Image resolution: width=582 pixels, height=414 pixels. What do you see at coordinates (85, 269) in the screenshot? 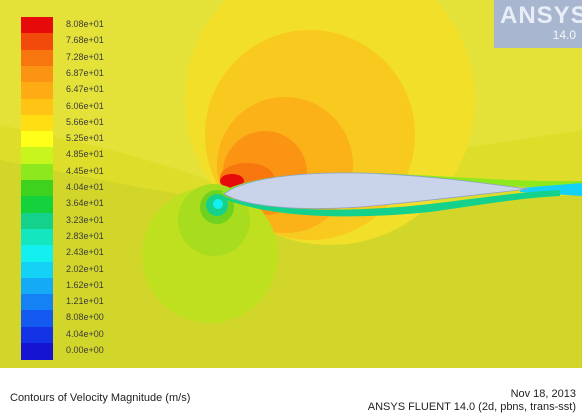
I see `legend-label: 2.02e+01` at bounding box center [85, 269].